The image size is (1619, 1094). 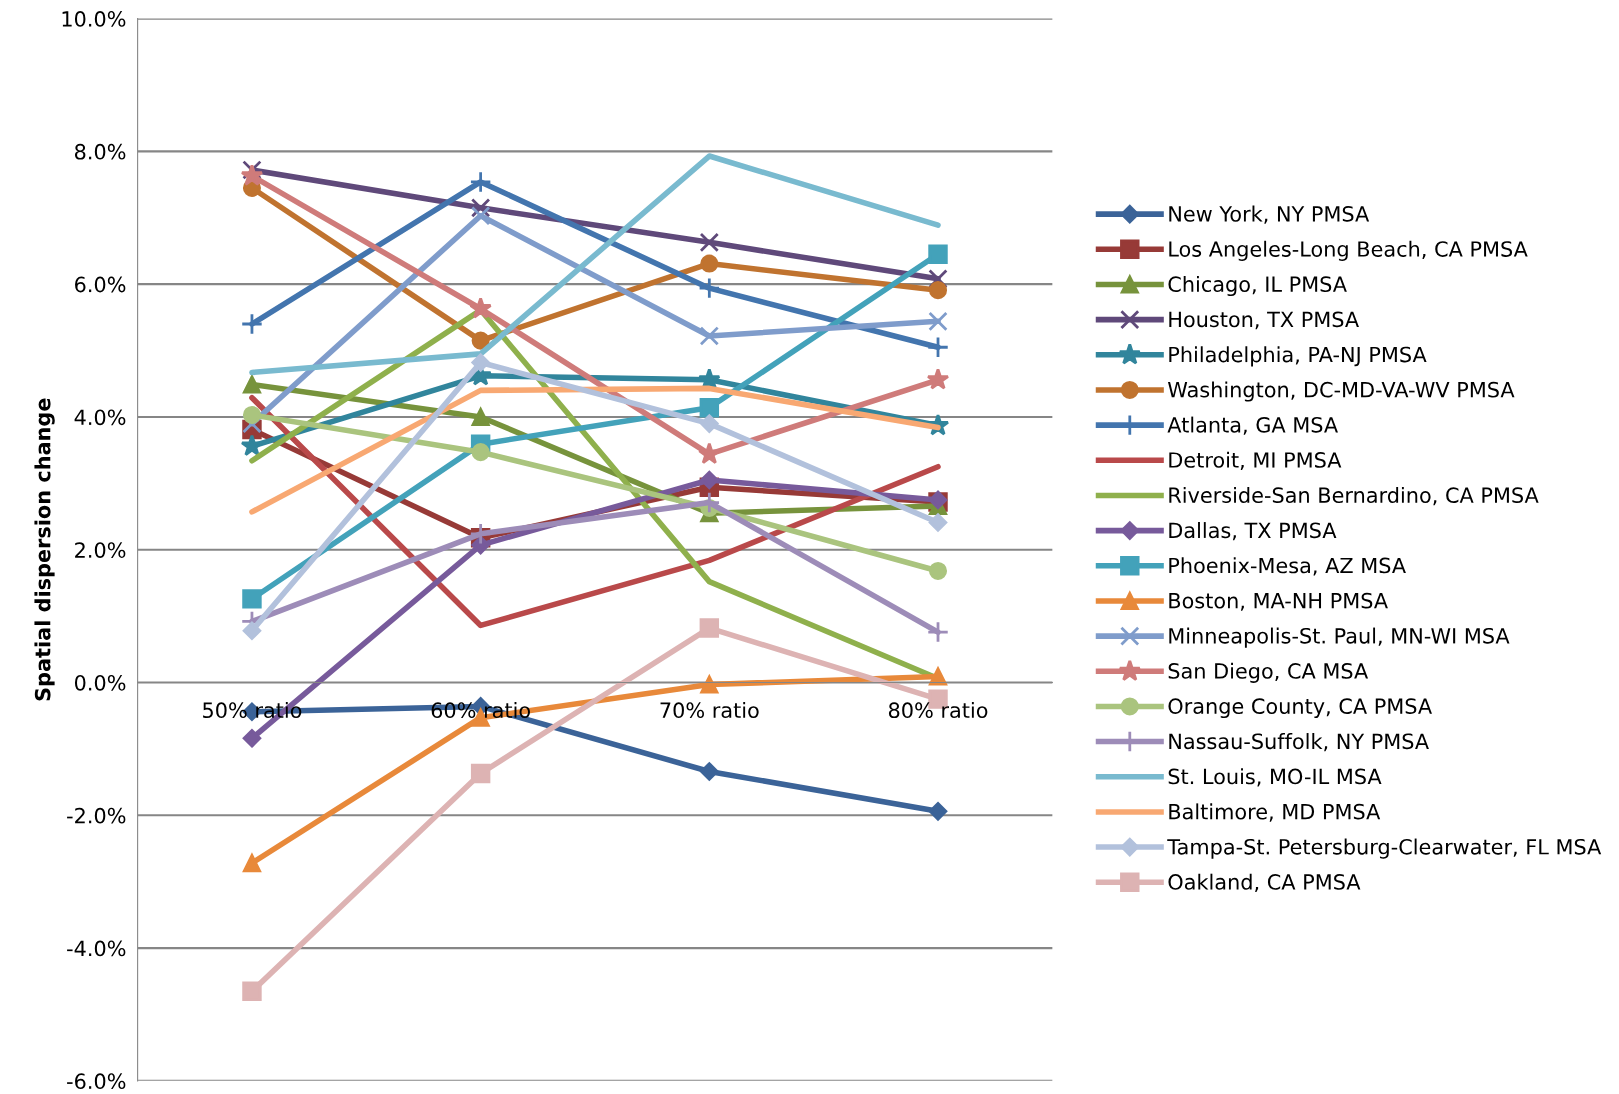 I want to click on legend-label: Los Angeles-Long Beach, CA PMSA, so click(x=1348, y=250).